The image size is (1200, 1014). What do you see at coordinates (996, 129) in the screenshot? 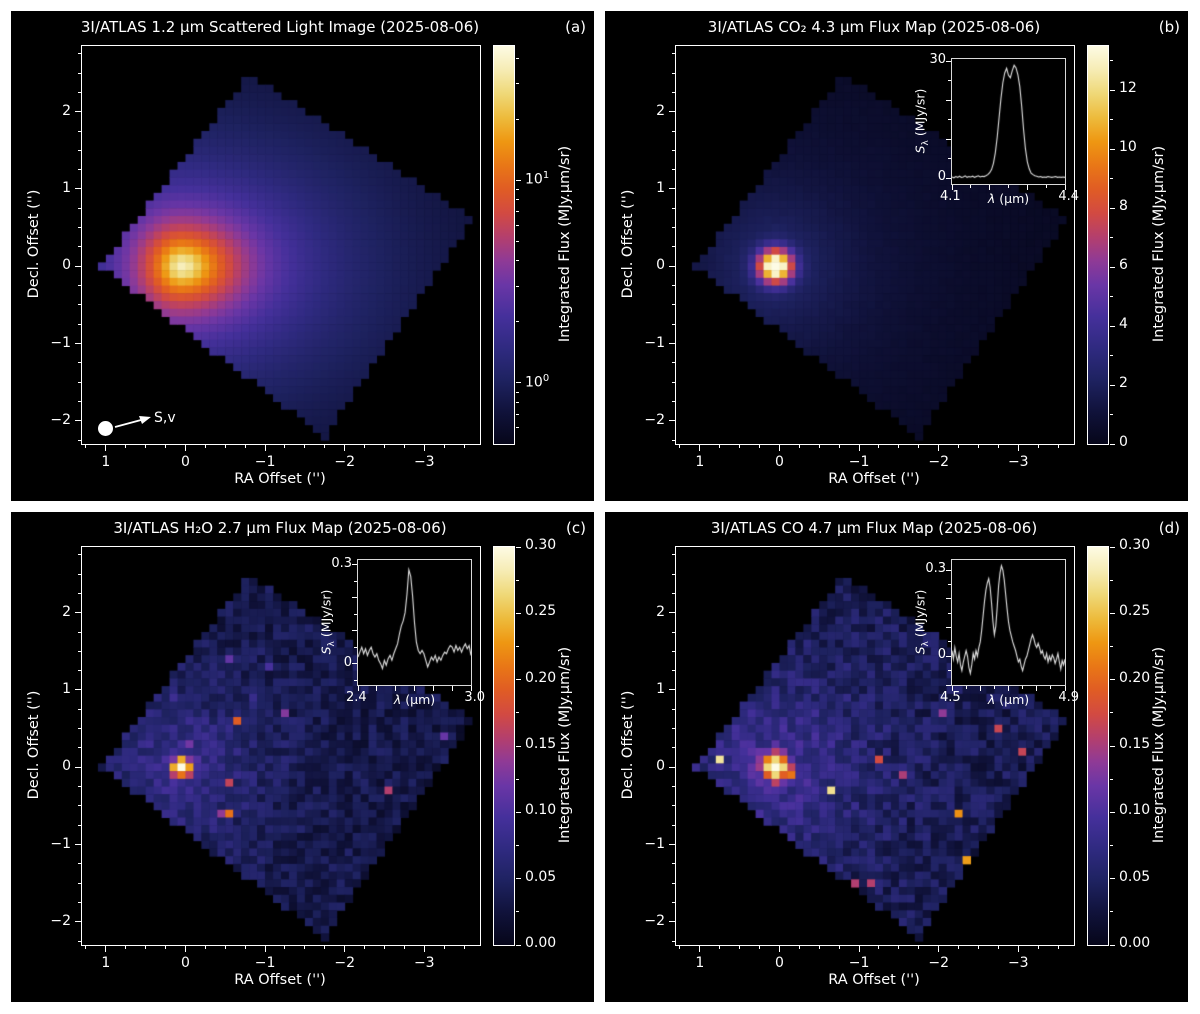
I see `spectrum-inset: Sλ (MJy/sr) 30 0 4.1 4.4 λ (μm)` at bounding box center [996, 129].